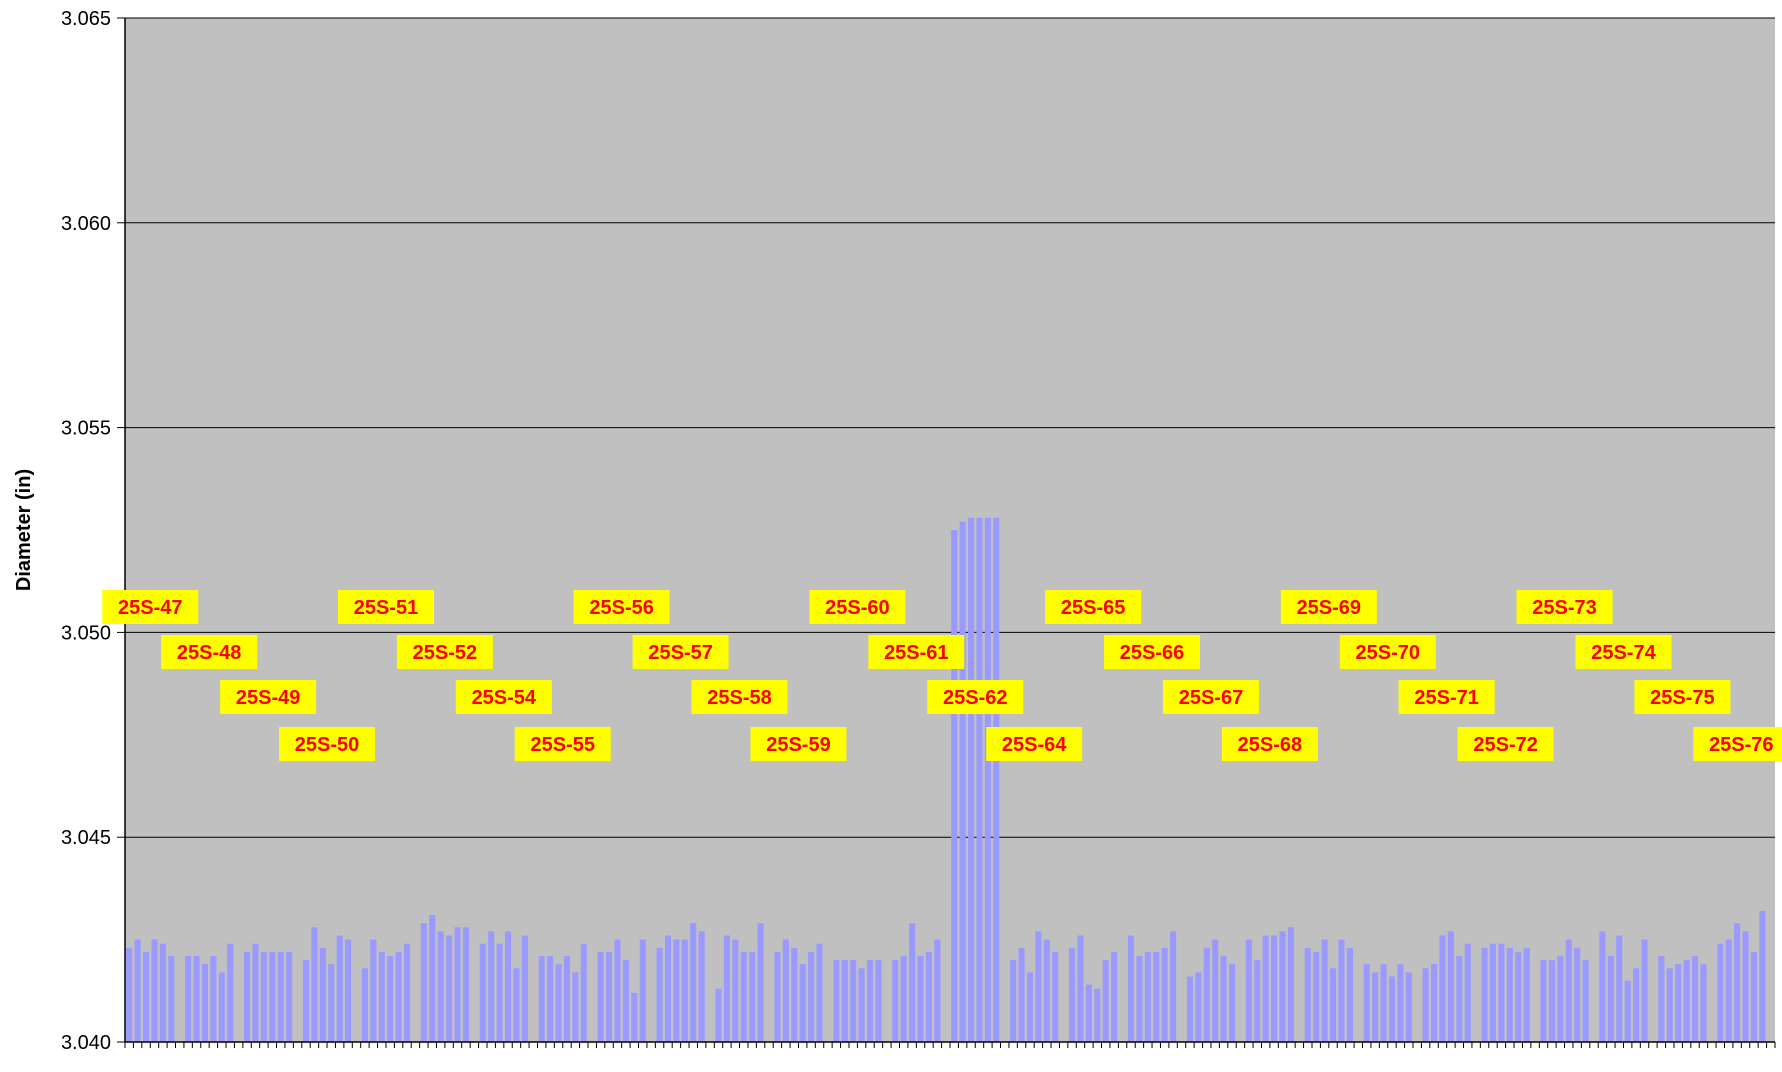 This screenshot has height=1072, width=1782. Describe the element at coordinates (1152, 653) in the screenshot. I see `group-label: 25S-66` at that location.